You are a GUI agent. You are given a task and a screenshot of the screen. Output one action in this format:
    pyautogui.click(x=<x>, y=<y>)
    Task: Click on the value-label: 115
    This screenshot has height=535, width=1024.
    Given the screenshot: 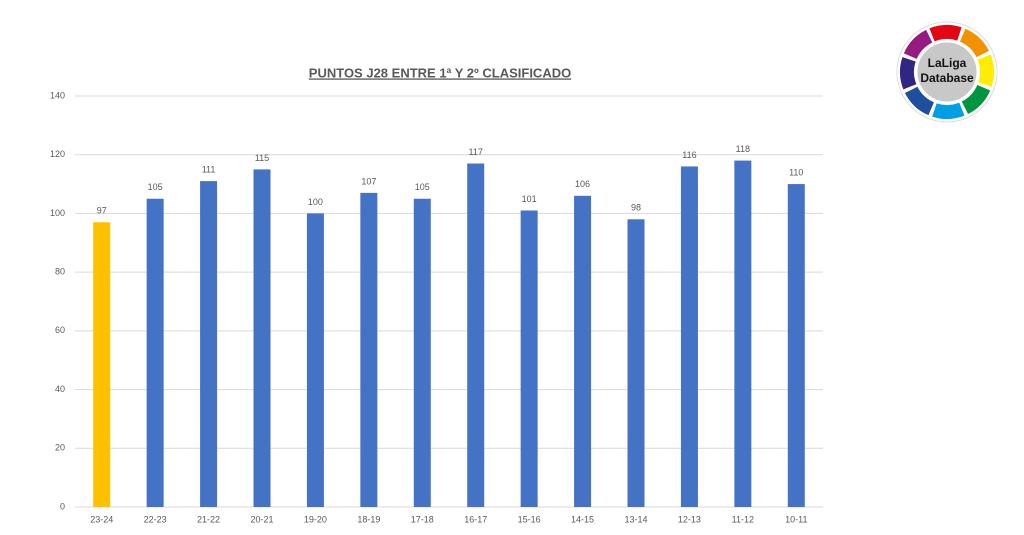 What is the action you would take?
    pyautogui.click(x=262, y=158)
    